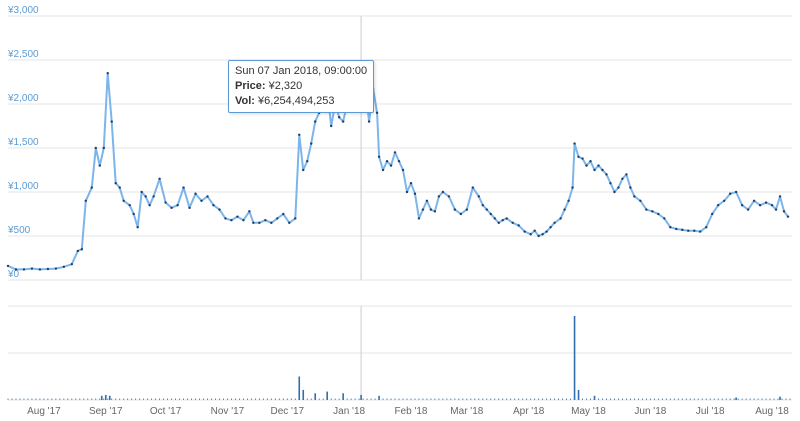  What do you see at coordinates (13, 274) in the screenshot?
I see `y-tick-label: ¥0` at bounding box center [13, 274].